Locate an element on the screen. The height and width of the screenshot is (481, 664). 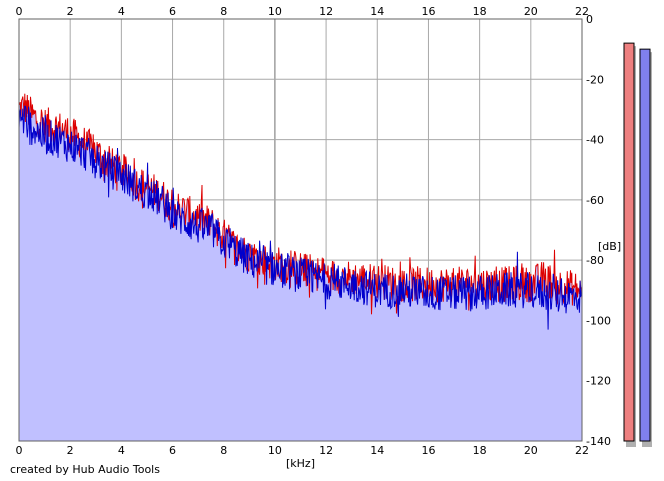
x-tick-bottom-9: 18 is located at coordinates (480, 450).